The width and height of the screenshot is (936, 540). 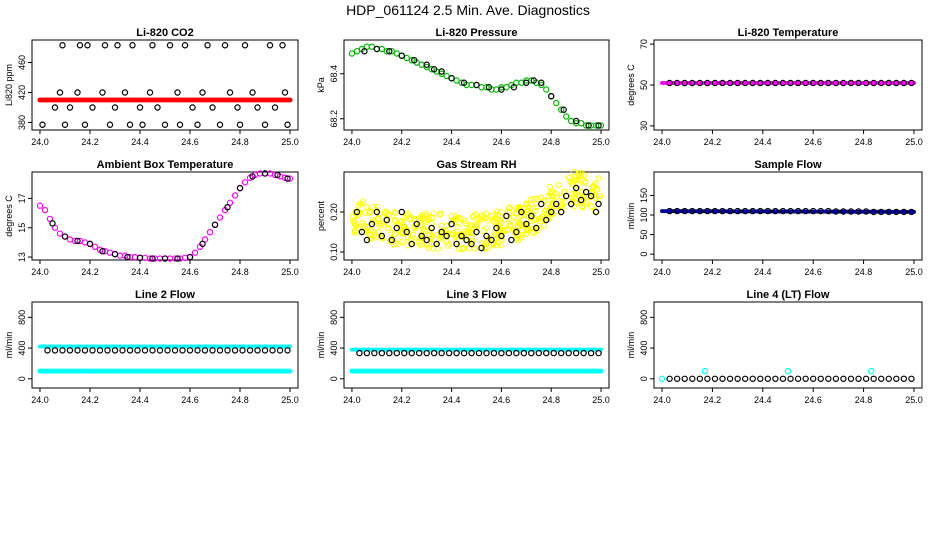 I want to click on y-tick-label: 400, so click(x=334, y=348).